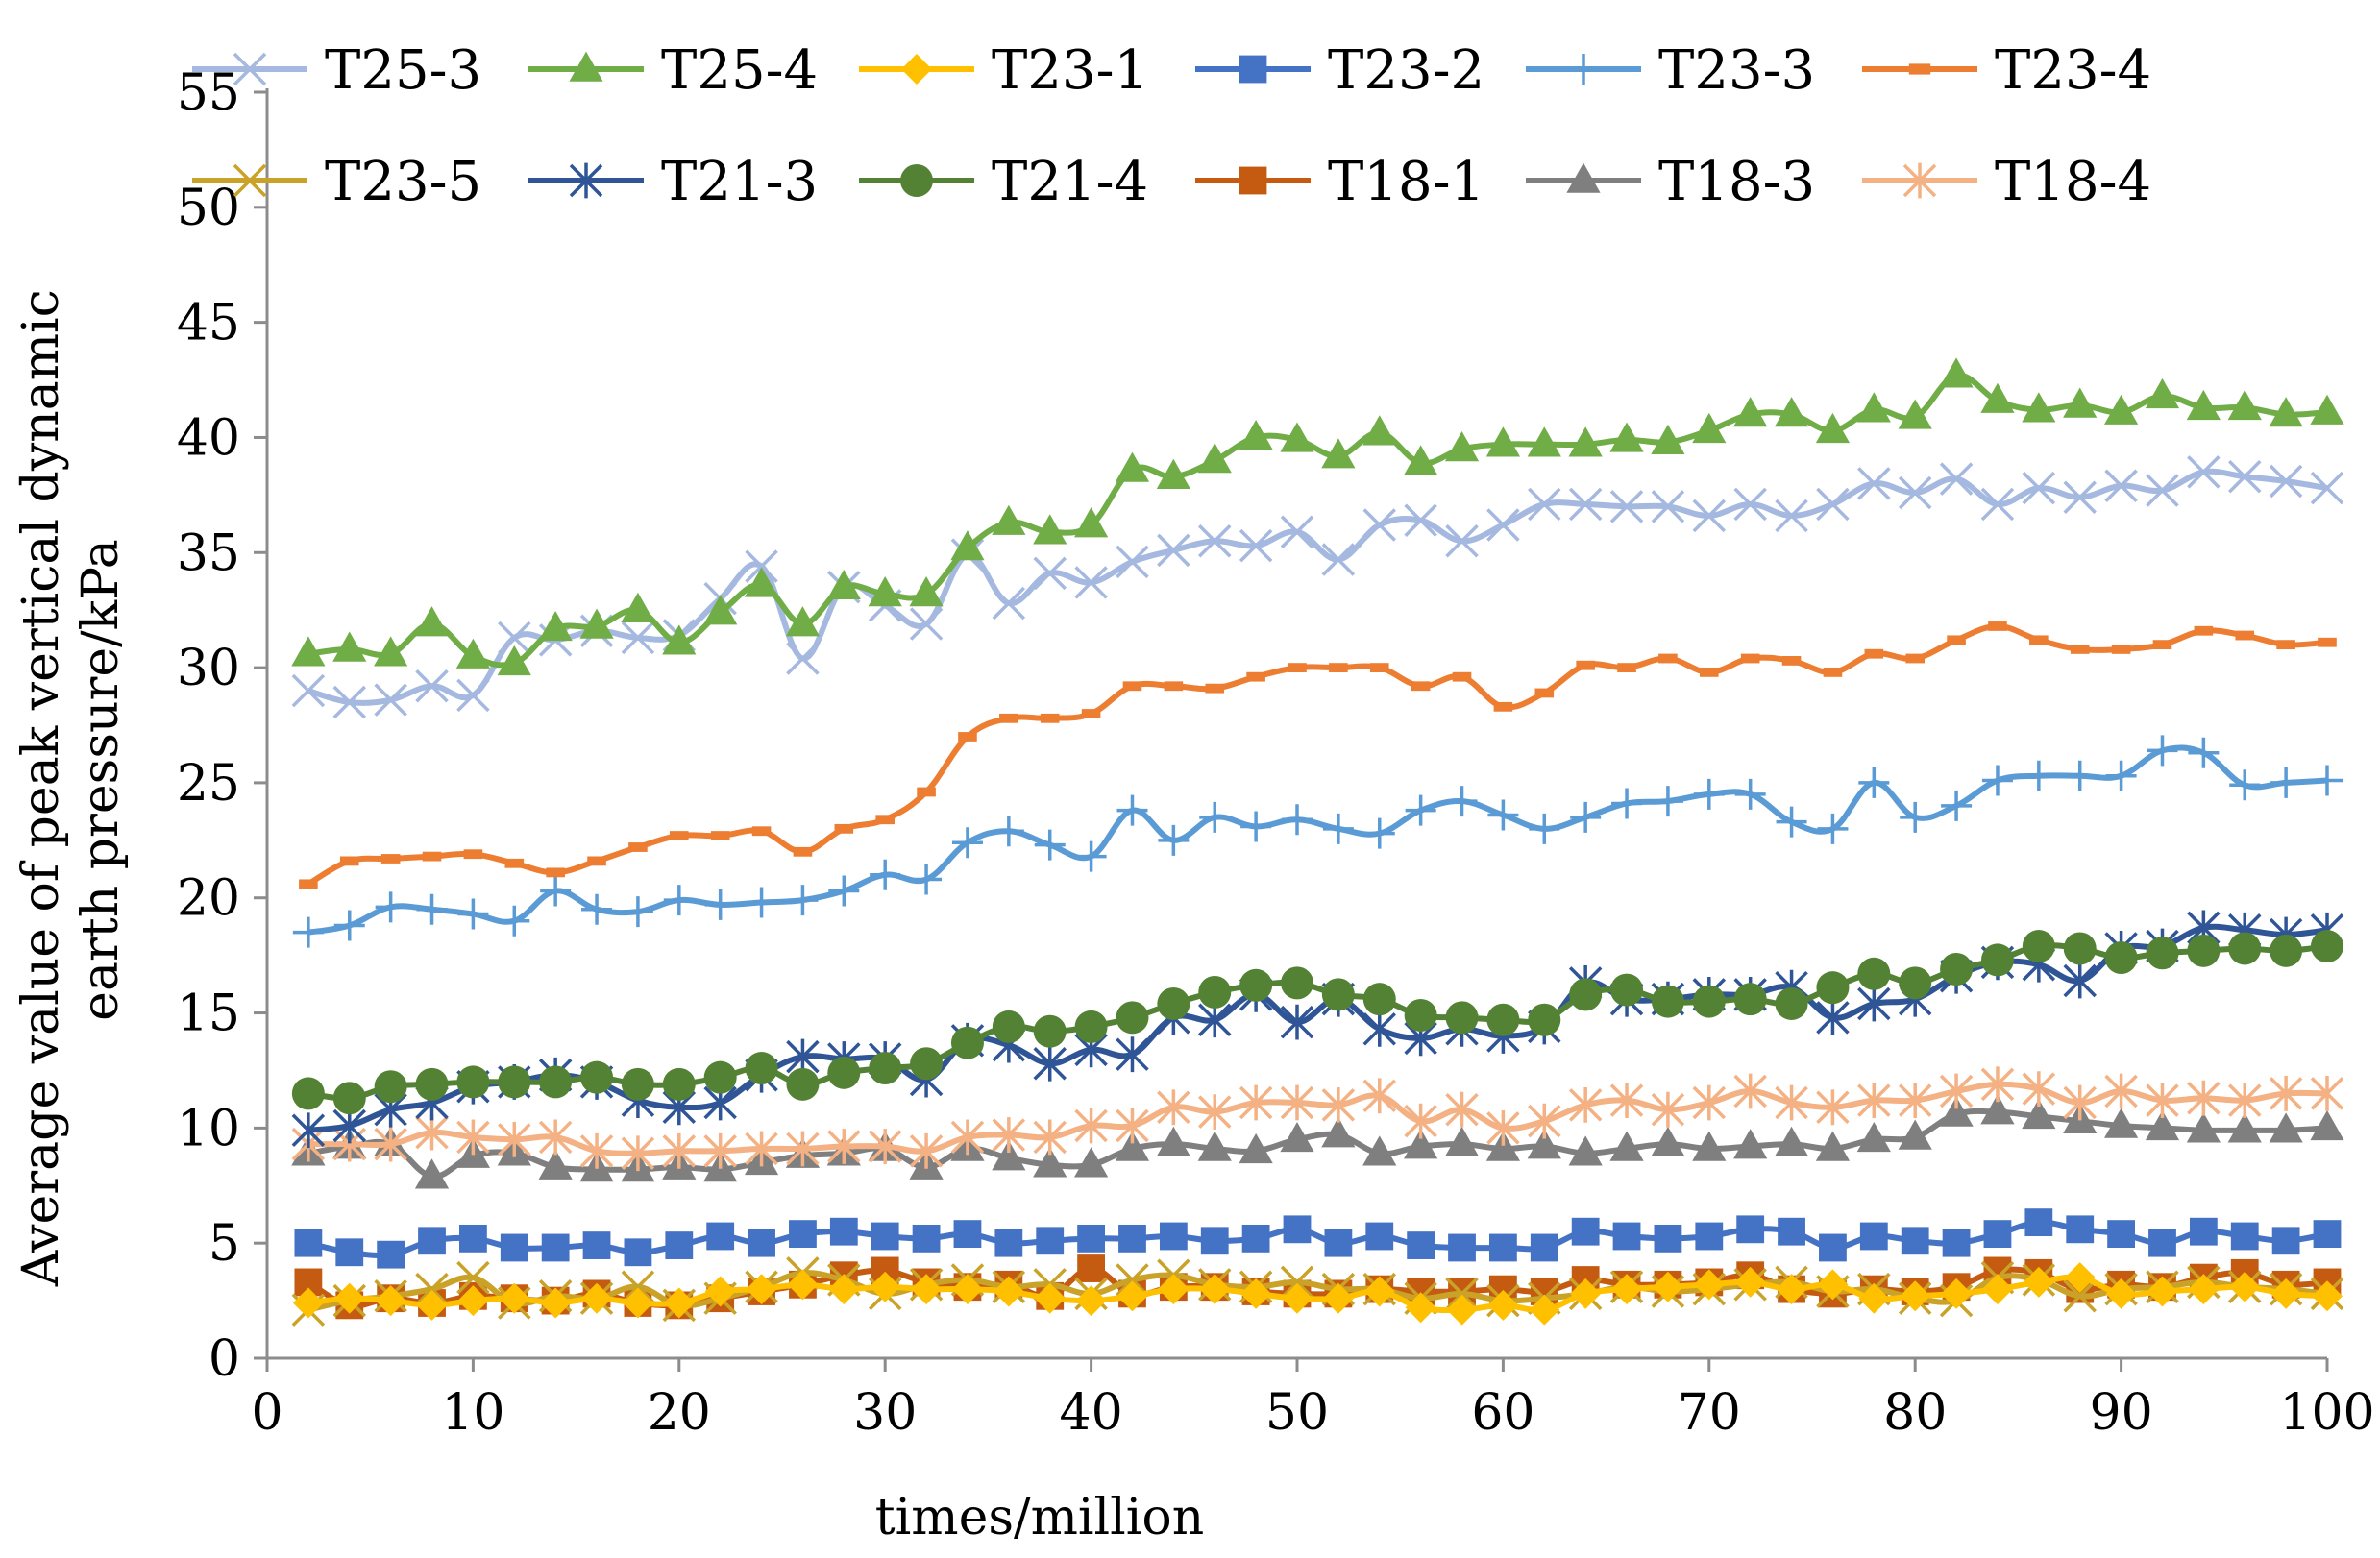  I want to click on y-tick-label: 30, so click(208, 669).